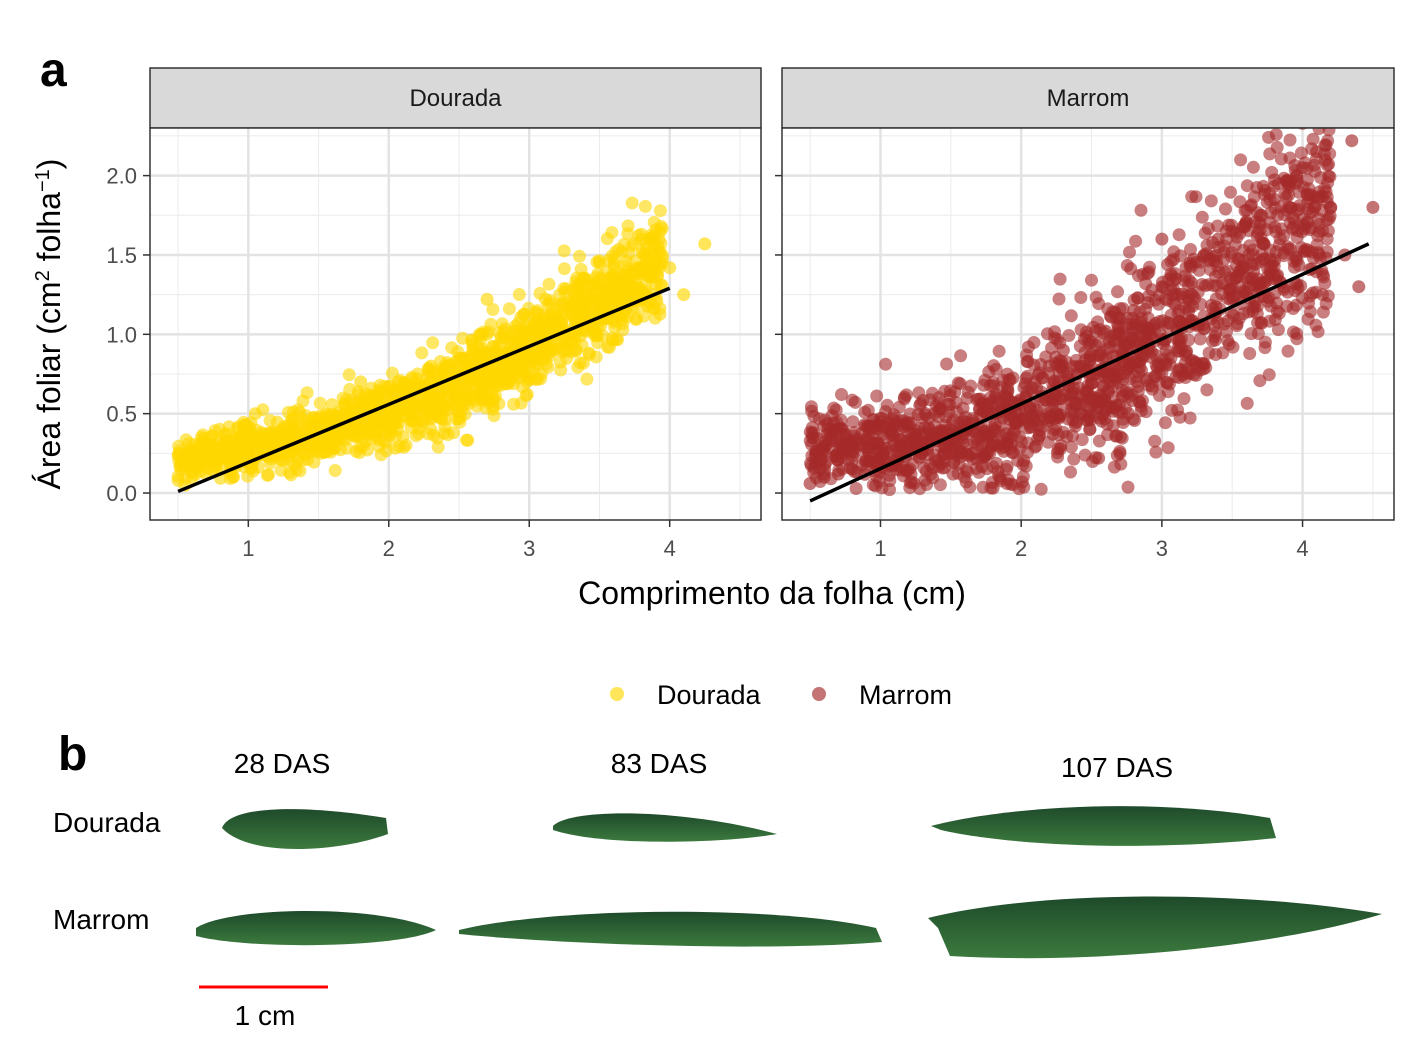 Image resolution: width=1415 pixels, height=1060 pixels. What do you see at coordinates (772, 593) in the screenshot?
I see `x-axis-title: Comprimento da folha (cm)` at bounding box center [772, 593].